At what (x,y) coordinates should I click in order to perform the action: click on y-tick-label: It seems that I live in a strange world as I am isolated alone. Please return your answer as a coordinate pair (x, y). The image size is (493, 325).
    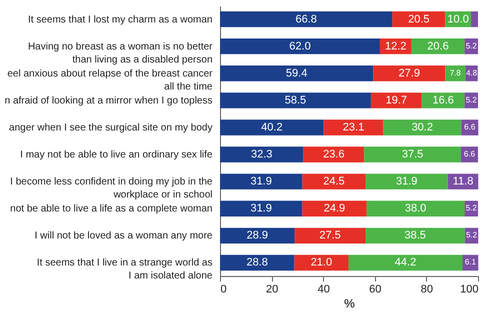
    Looking at the image, I should click on (124, 270).